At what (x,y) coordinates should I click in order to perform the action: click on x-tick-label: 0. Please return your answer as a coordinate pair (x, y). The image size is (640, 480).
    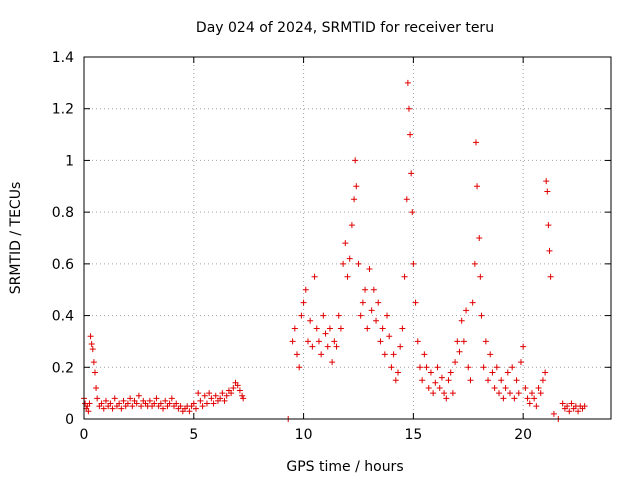
    Looking at the image, I should click on (84, 435).